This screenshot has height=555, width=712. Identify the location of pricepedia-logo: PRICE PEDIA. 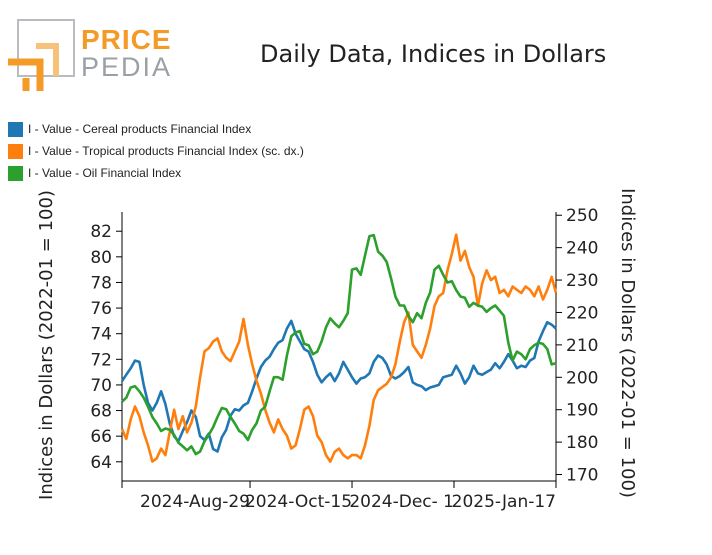
(88, 55).